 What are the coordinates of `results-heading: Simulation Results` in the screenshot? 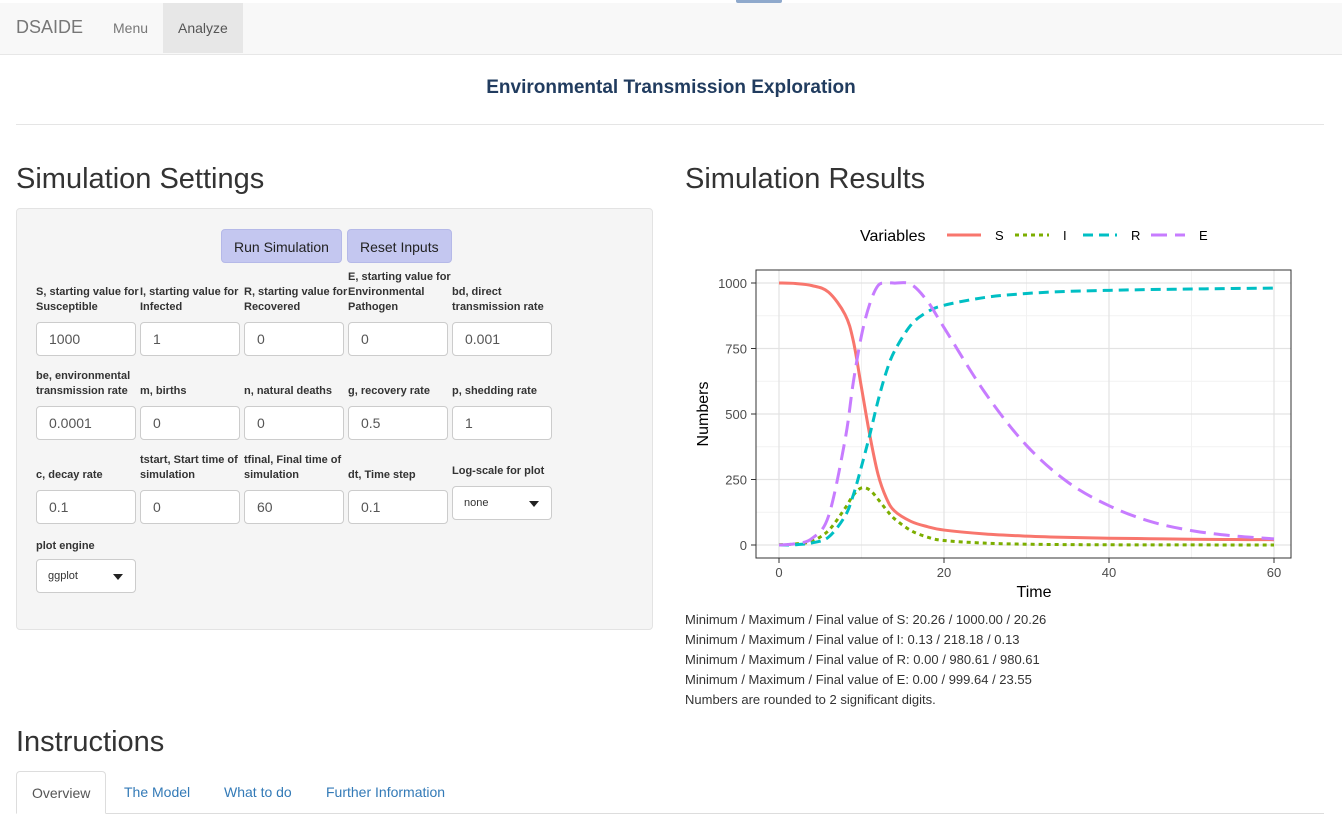 It's located at (805, 179).